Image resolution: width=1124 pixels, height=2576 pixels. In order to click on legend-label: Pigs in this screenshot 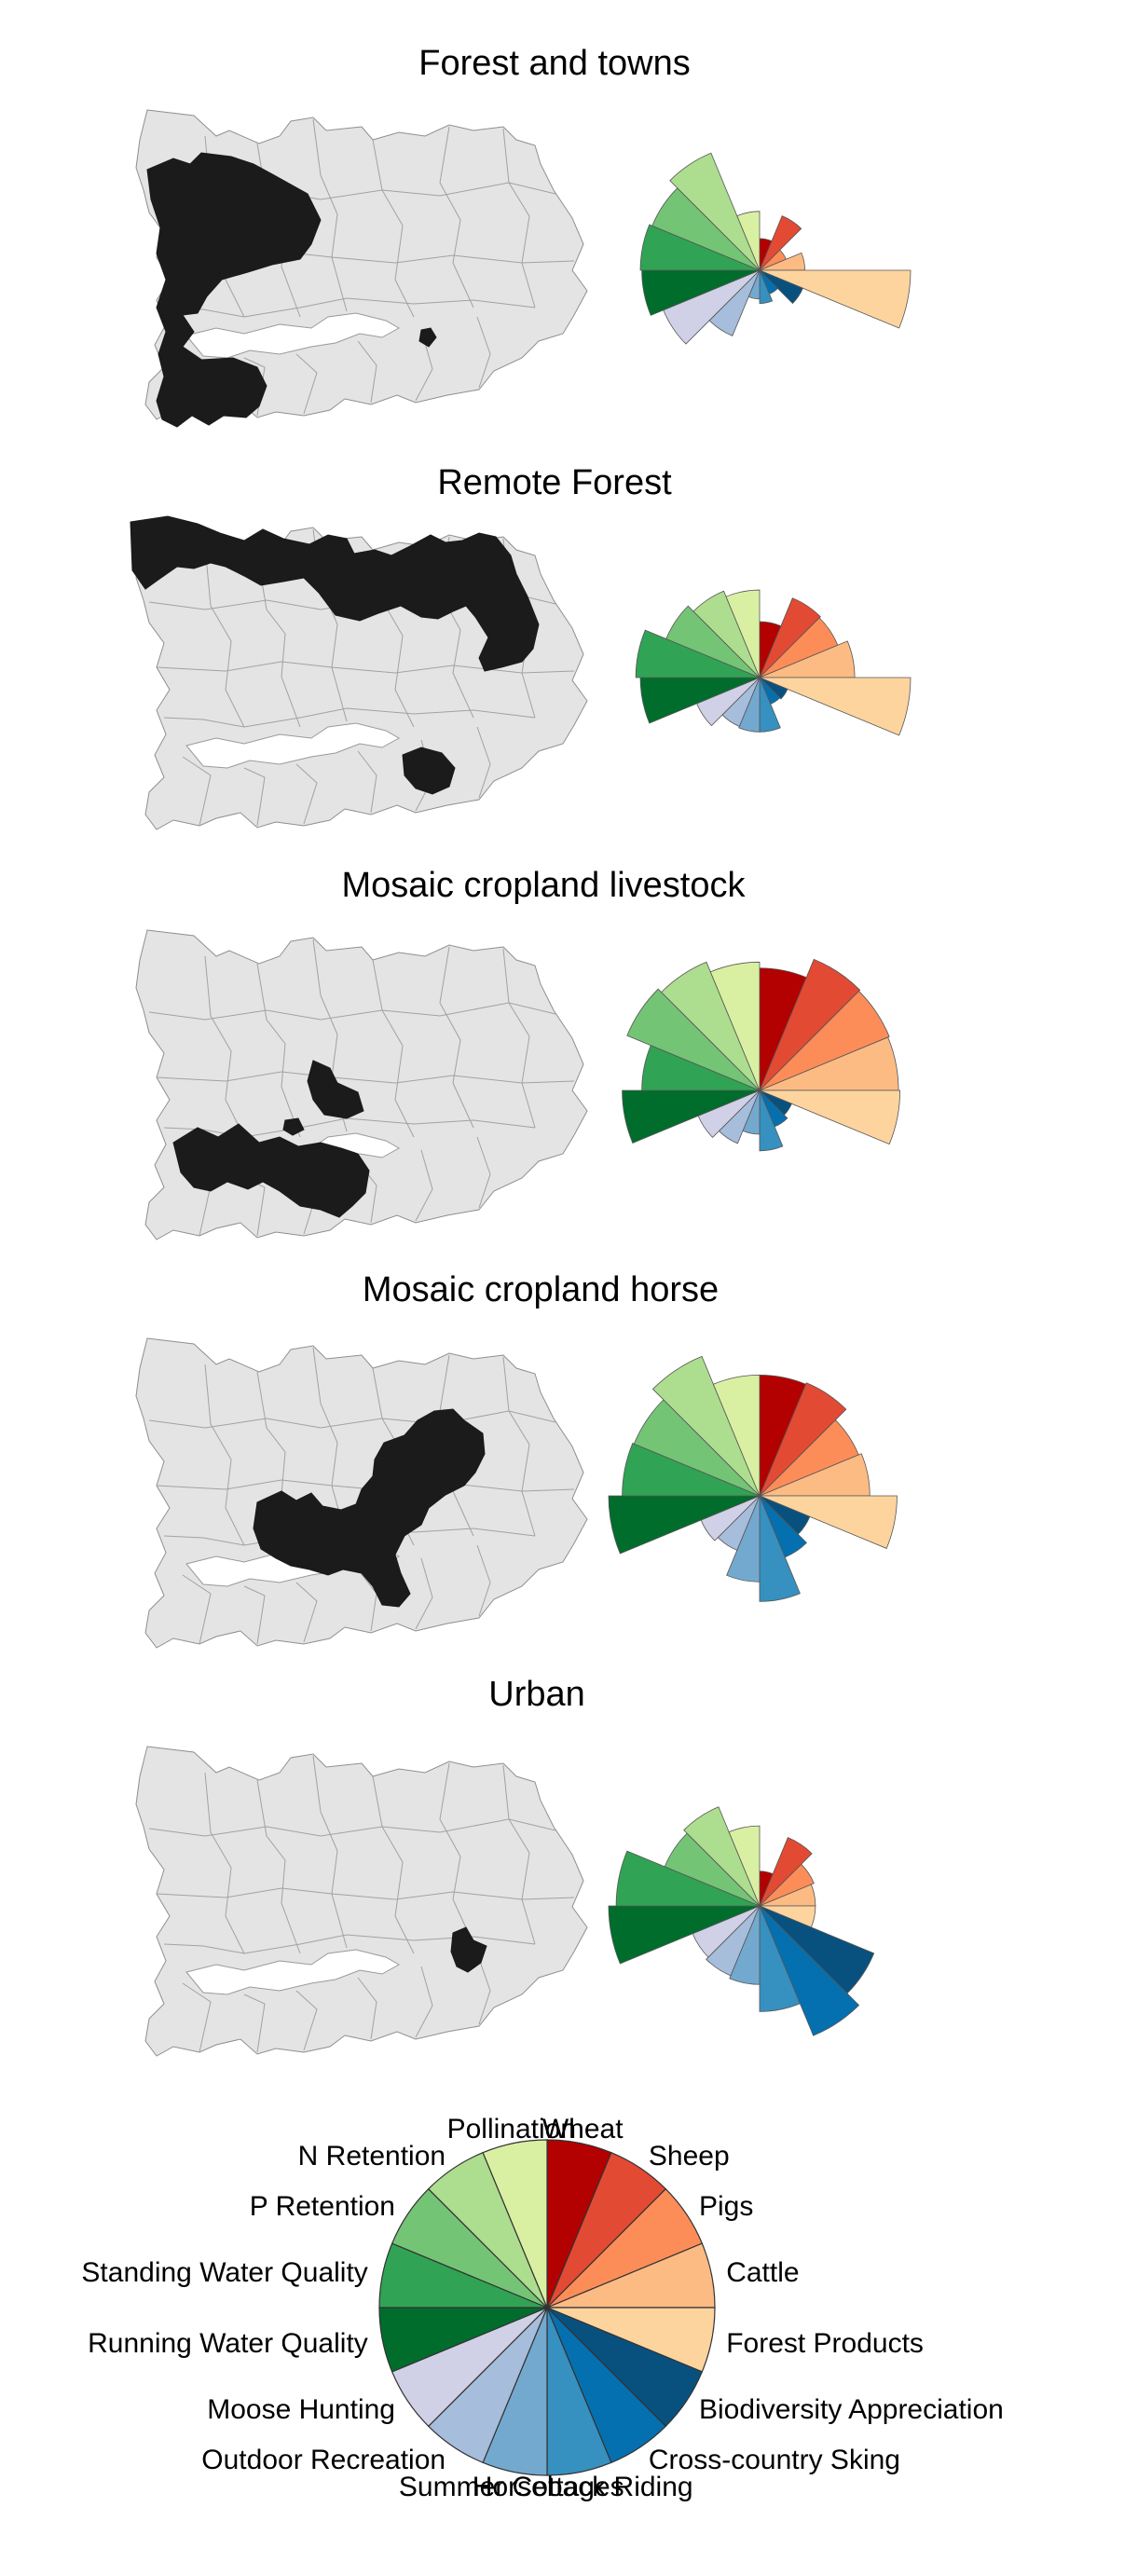, I will do `click(726, 2206)`.